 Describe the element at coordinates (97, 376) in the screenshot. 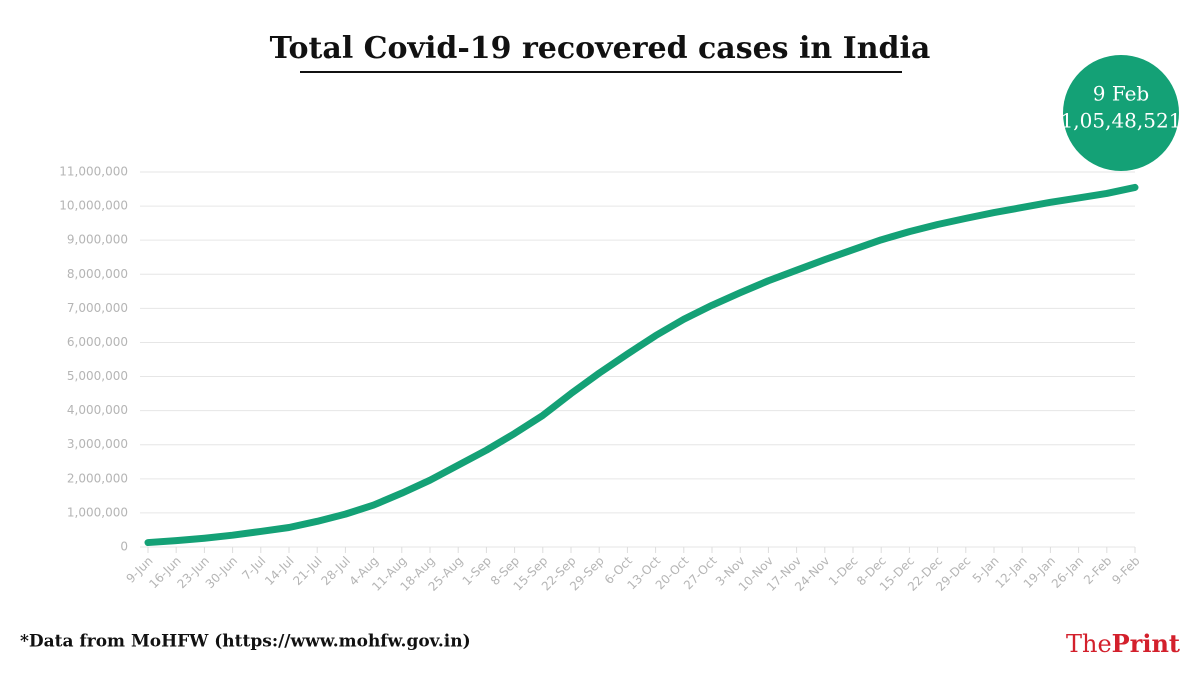

I see `y-tick-label: 5,000,000` at that location.